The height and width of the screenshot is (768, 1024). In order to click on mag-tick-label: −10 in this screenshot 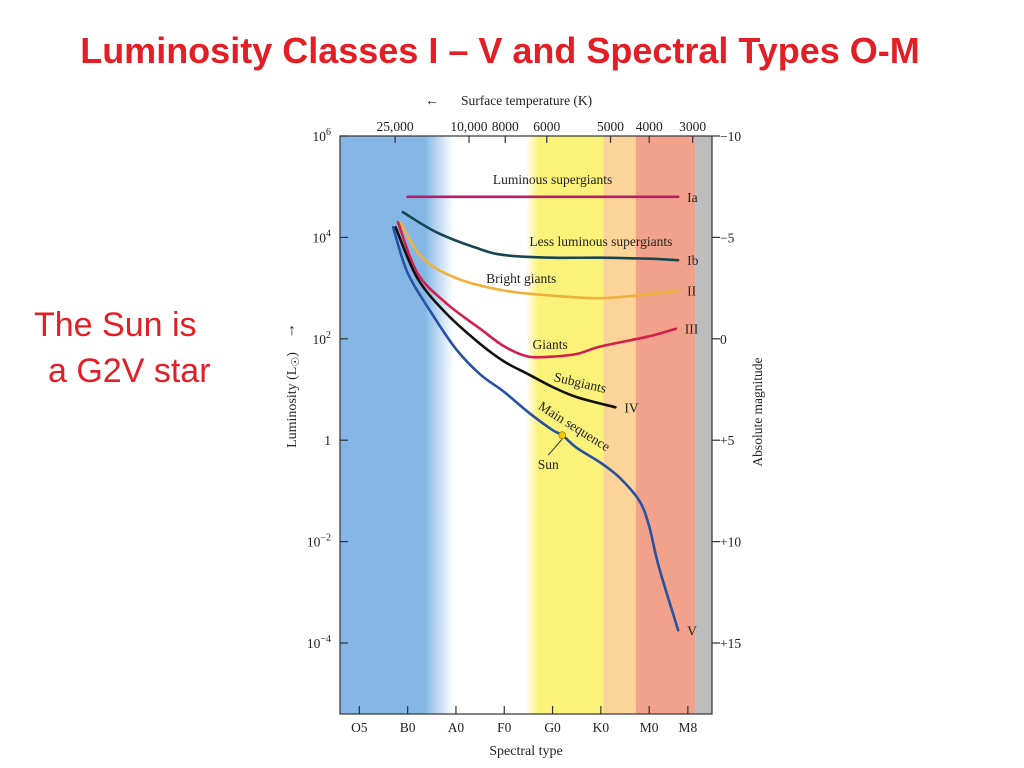, I will do `click(730, 136)`.